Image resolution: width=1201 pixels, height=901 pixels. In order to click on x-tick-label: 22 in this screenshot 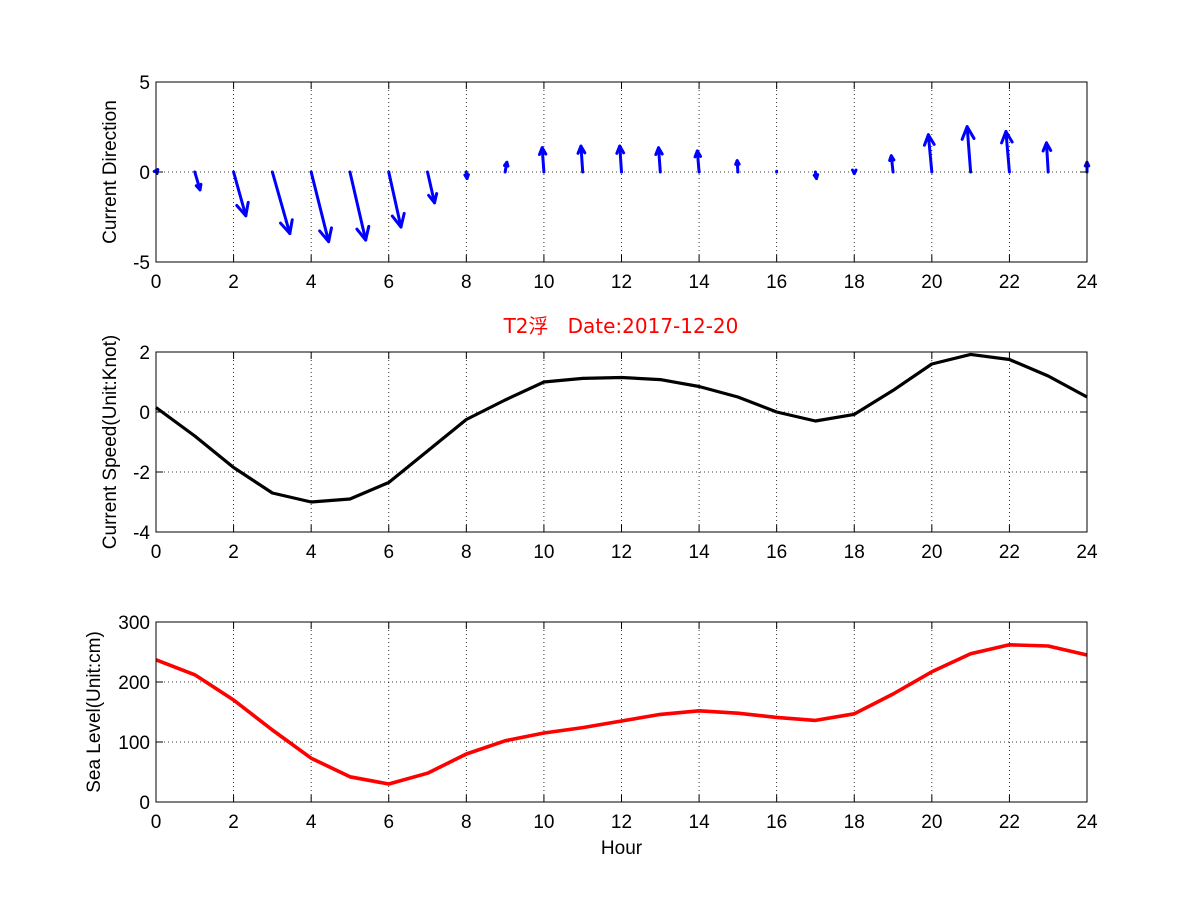, I will do `click(1009, 552)`.